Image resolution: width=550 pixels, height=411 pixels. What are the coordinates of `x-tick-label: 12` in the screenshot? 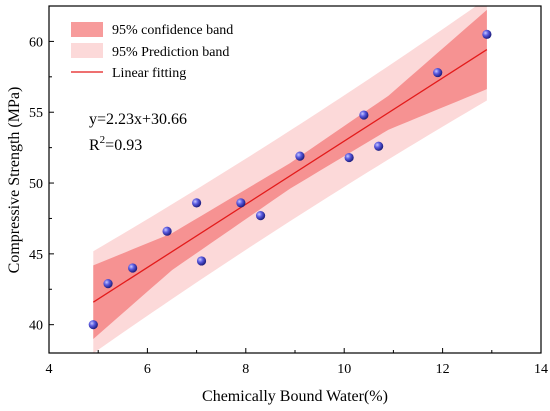 It's located at (443, 369).